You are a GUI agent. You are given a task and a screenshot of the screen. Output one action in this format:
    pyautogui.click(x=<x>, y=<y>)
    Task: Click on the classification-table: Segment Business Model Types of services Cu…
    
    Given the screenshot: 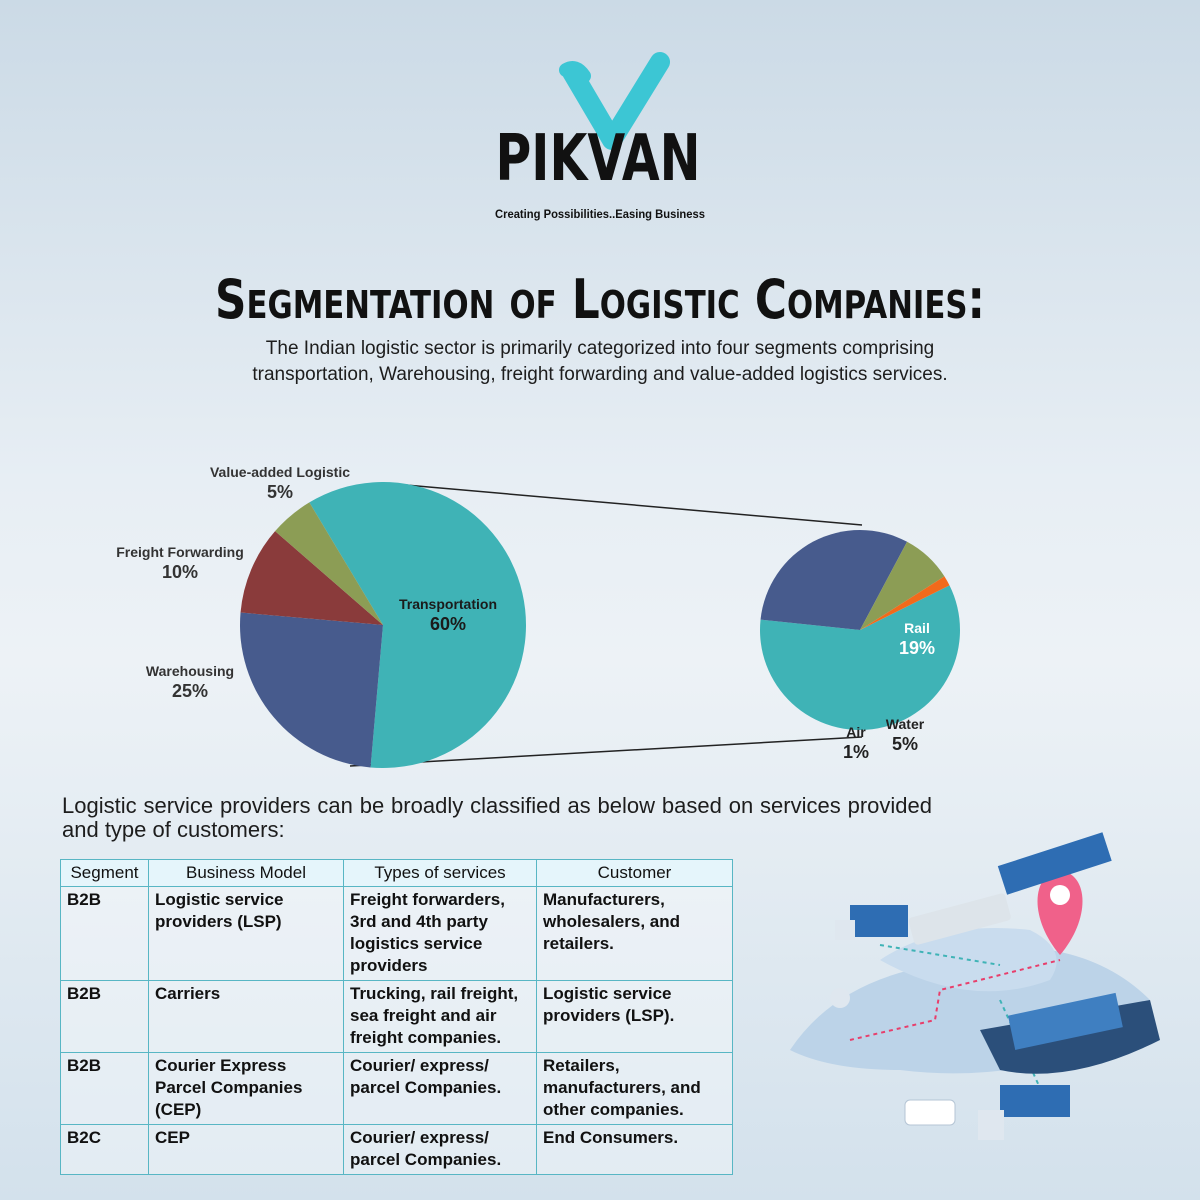 What is the action you would take?
    pyautogui.click(x=396, y=1017)
    